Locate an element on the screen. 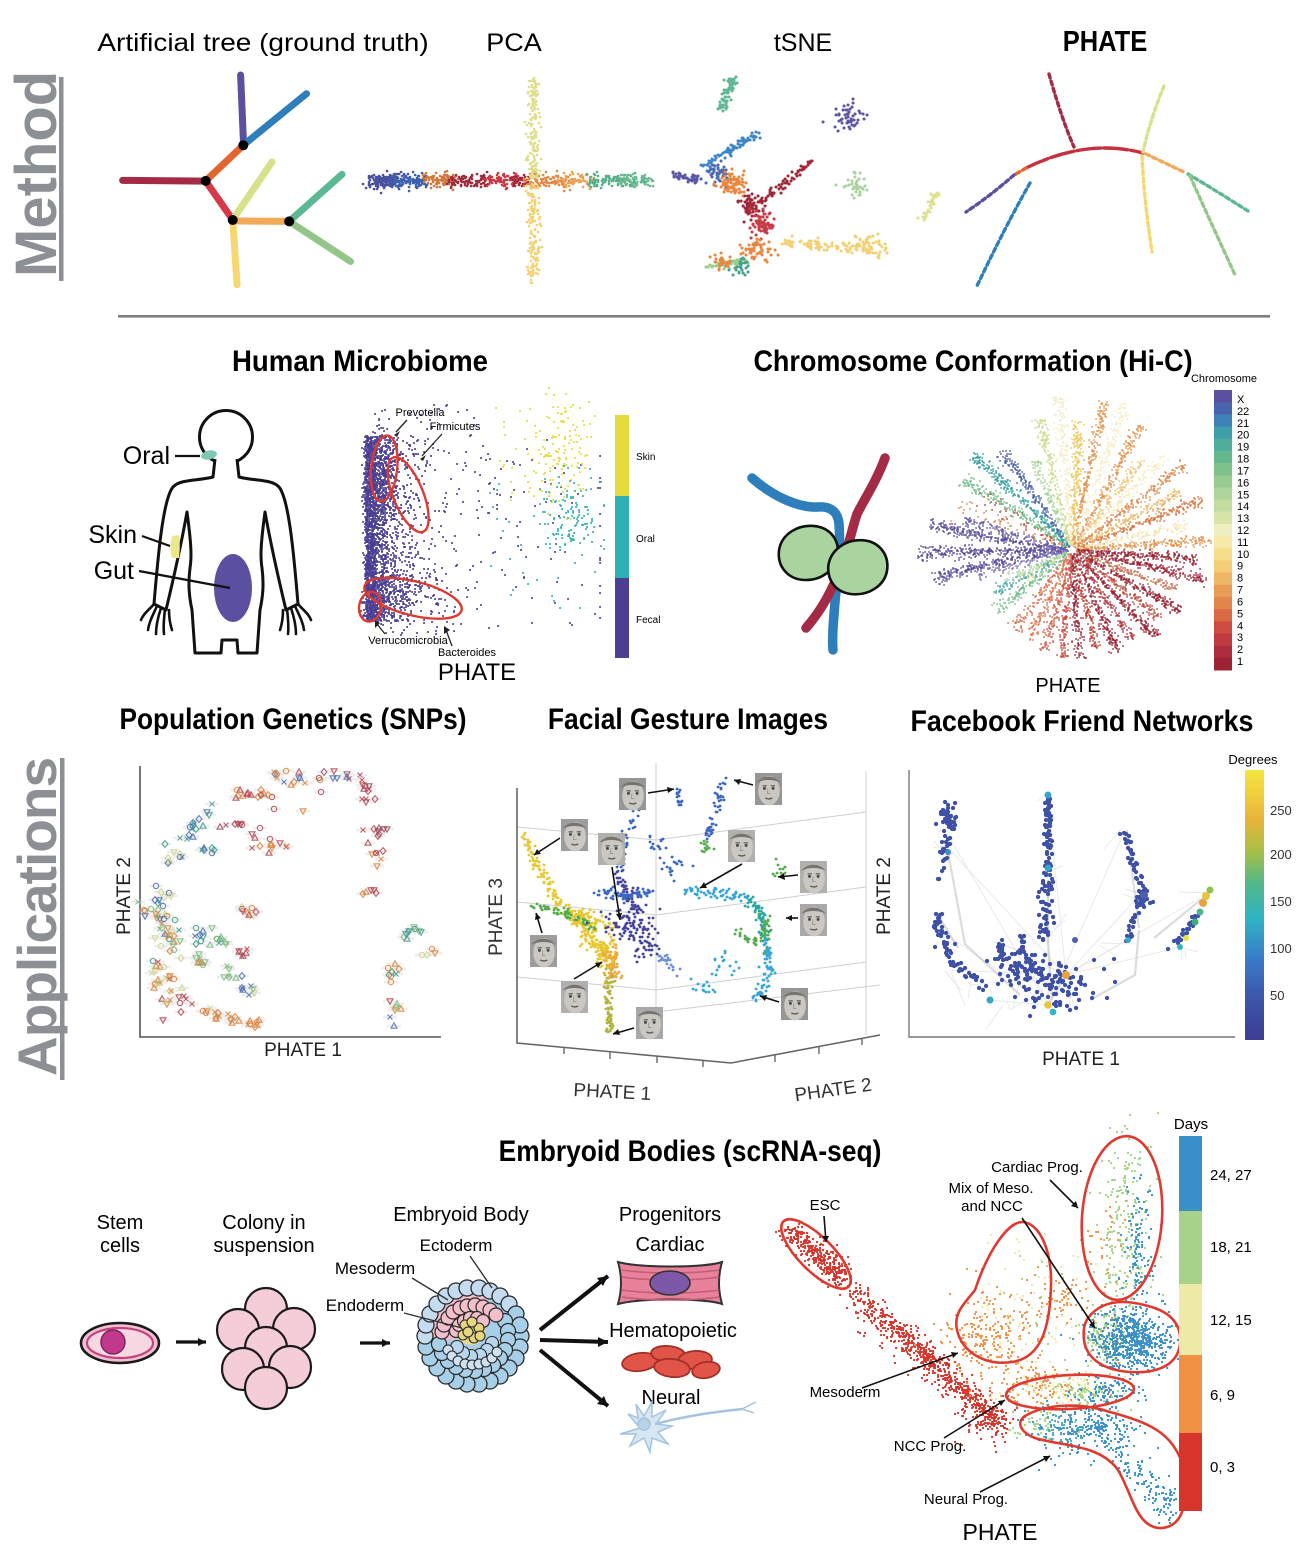  svg-text: Gut is located at coordinates (114, 571).